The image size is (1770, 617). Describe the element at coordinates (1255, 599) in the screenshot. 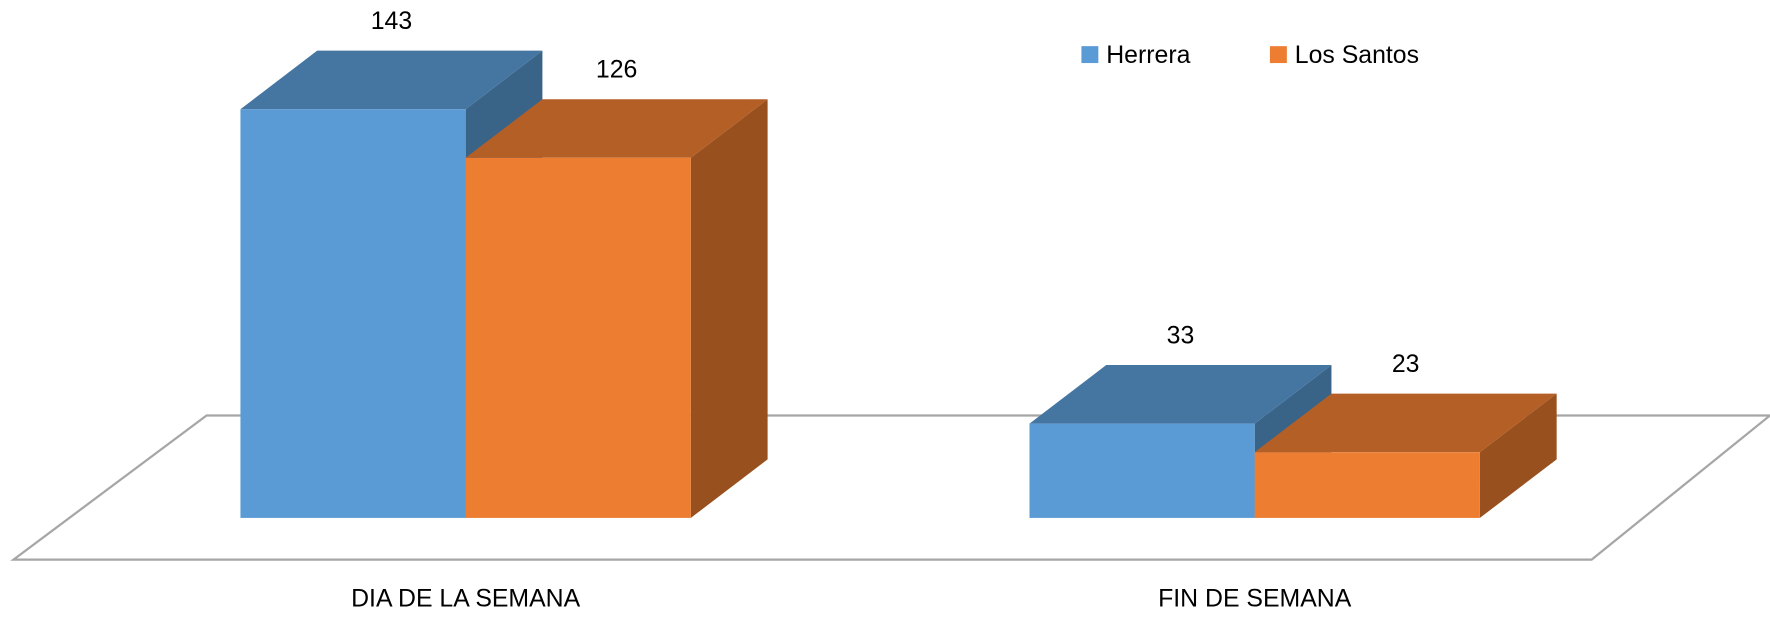

I see `x-tick-label: FIN DE SEMANA` at that location.